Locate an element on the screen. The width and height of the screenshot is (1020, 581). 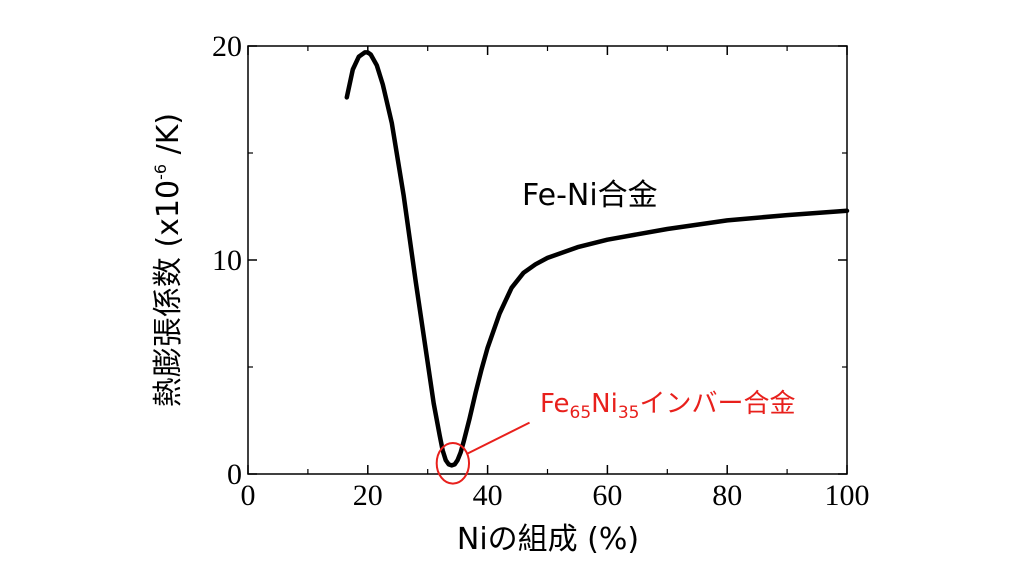
y-title-exponent: -6 is located at coordinates (160, 172).